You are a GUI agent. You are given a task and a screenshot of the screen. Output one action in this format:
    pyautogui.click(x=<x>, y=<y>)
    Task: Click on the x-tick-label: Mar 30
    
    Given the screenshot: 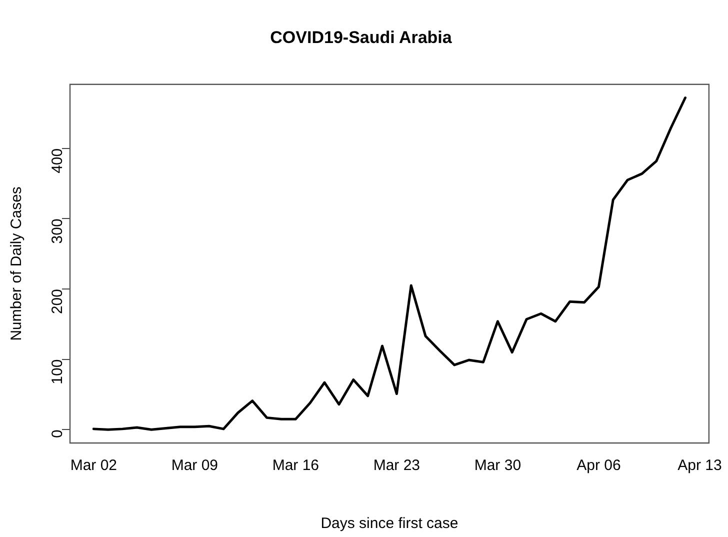 What is the action you would take?
    pyautogui.click(x=498, y=465)
    